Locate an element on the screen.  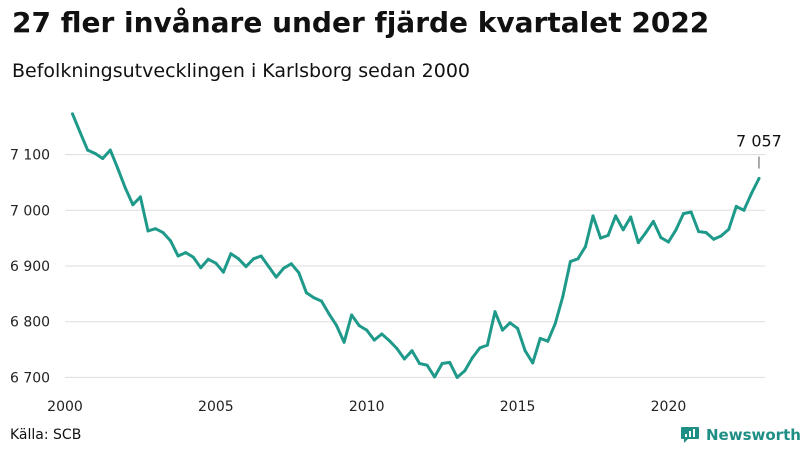
x-tick-label: 2000 is located at coordinates (65, 407).